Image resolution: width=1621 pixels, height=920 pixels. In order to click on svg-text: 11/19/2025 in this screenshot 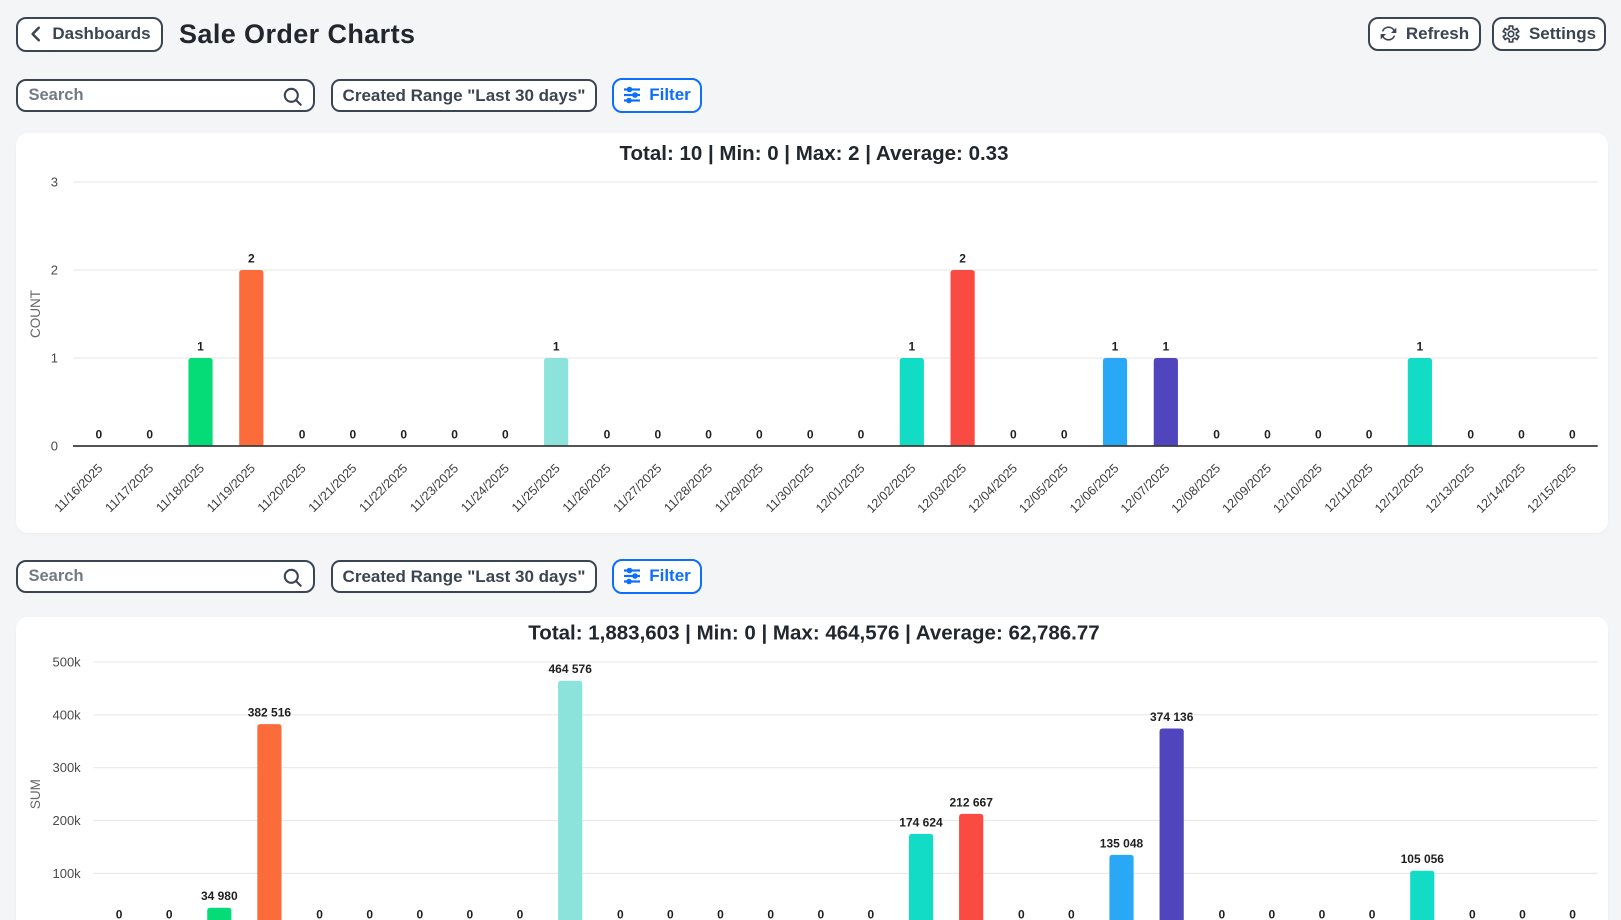, I will do `click(231, 488)`.